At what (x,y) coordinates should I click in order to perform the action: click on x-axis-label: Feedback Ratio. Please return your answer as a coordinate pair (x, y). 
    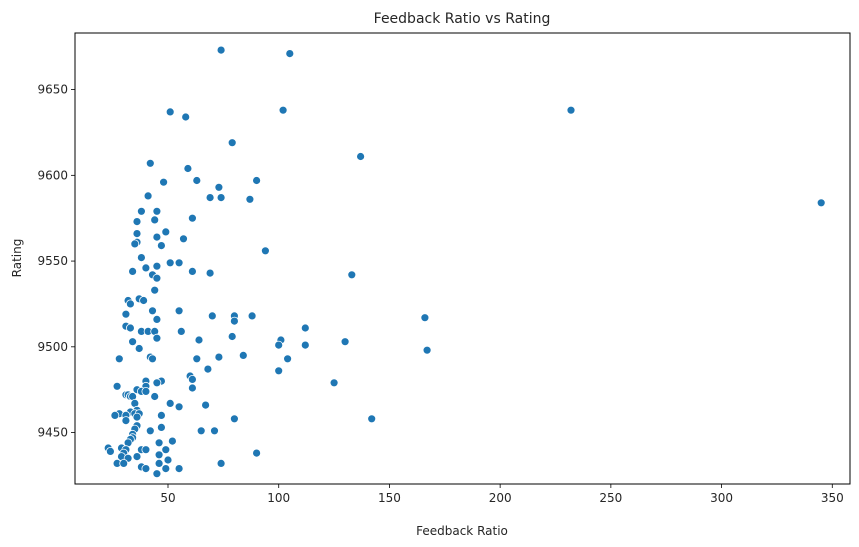
    Looking at the image, I should click on (462, 531).